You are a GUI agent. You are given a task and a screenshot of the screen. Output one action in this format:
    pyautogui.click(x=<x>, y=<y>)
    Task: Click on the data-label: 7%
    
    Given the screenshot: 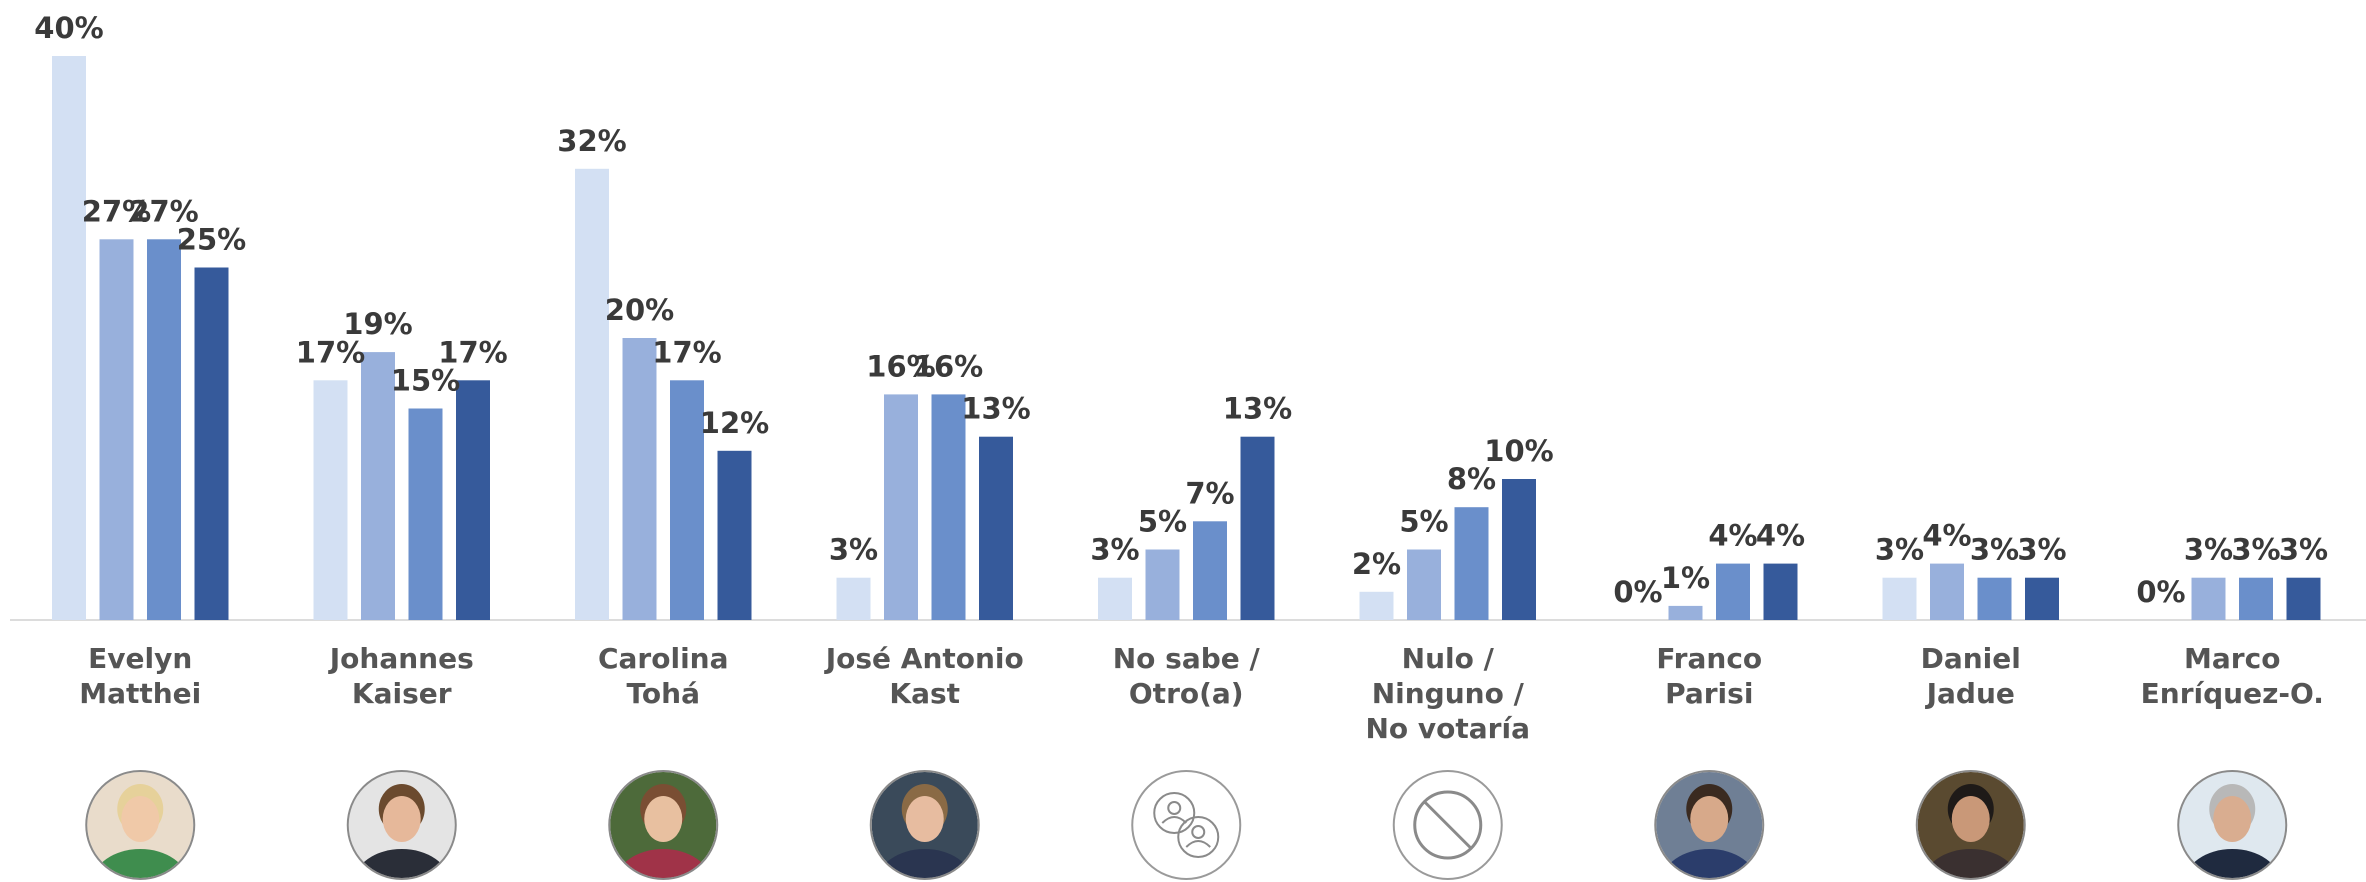 What is the action you would take?
    pyautogui.click(x=1209, y=493)
    